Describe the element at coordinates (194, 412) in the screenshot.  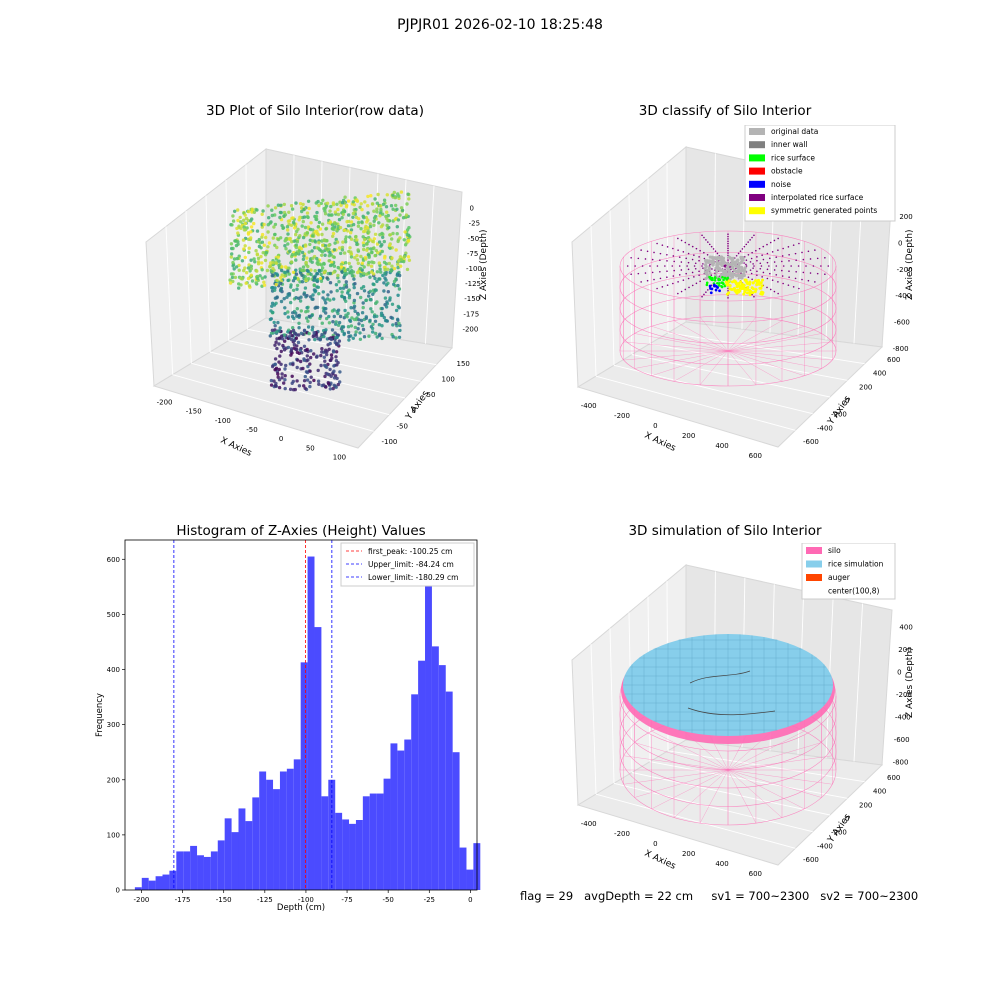
I see `tick-label: -150` at that location.